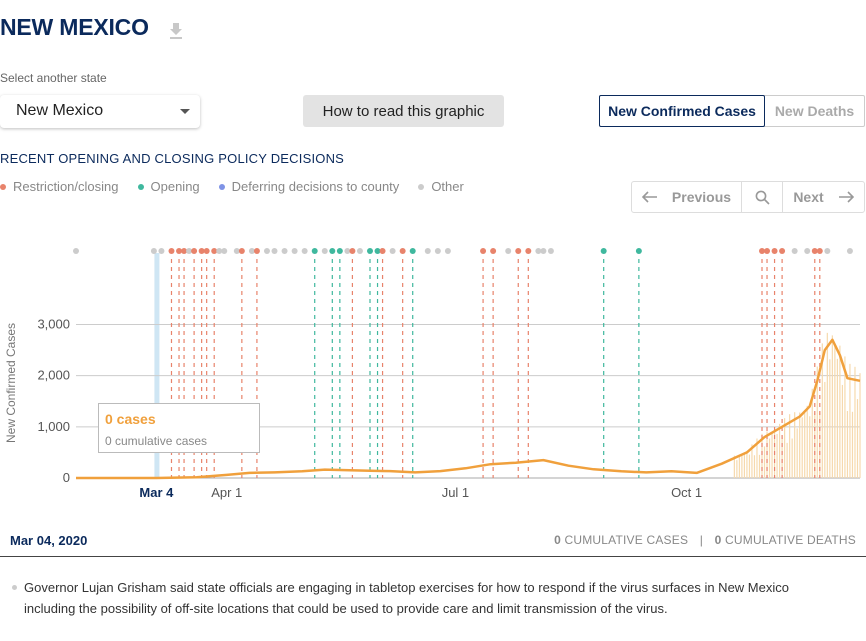 This screenshot has width=866, height=641. What do you see at coordinates (11, 383) in the screenshot?
I see `y-axis-label: New Confirmed Cases` at bounding box center [11, 383].